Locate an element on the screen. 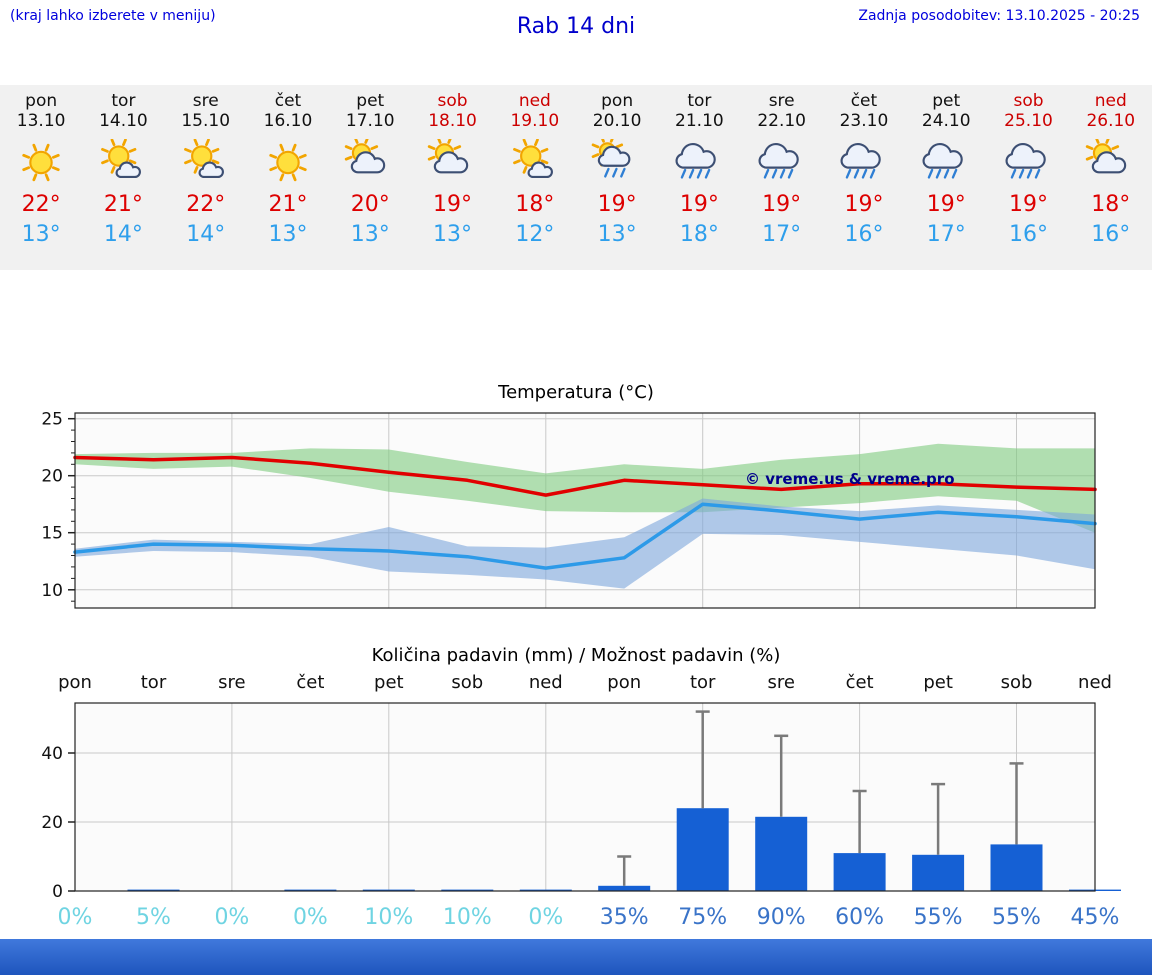 The height and width of the screenshot is (975, 1152). forecast-day: tor 14.10 21° 14° is located at coordinates (123, 177).